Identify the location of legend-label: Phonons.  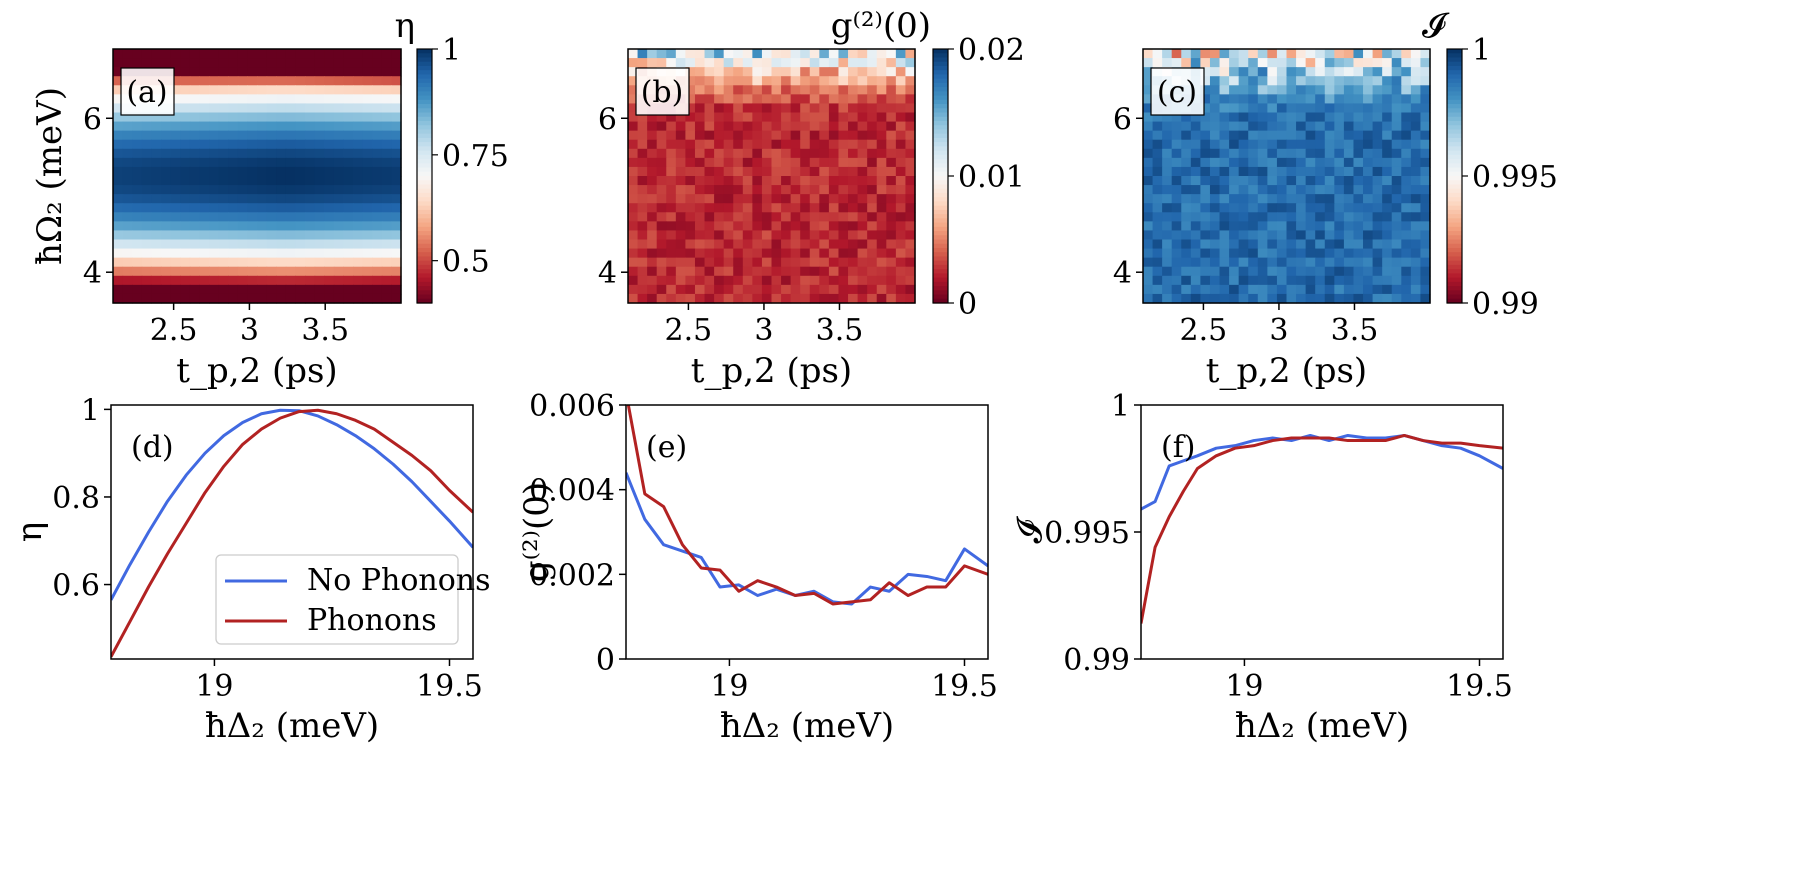
(372, 620).